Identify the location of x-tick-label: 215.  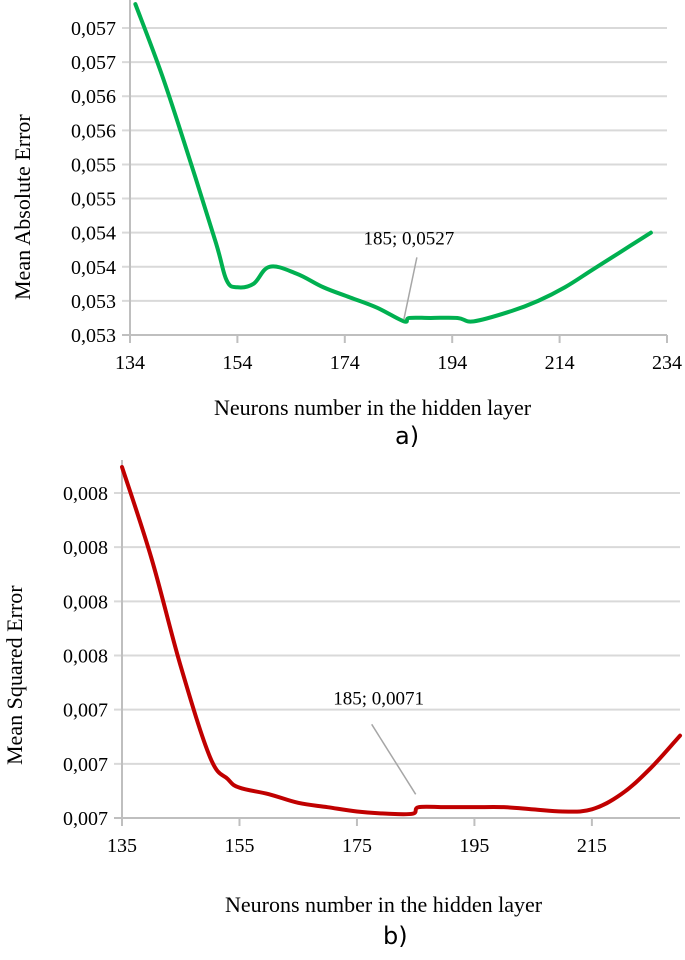
(592, 846).